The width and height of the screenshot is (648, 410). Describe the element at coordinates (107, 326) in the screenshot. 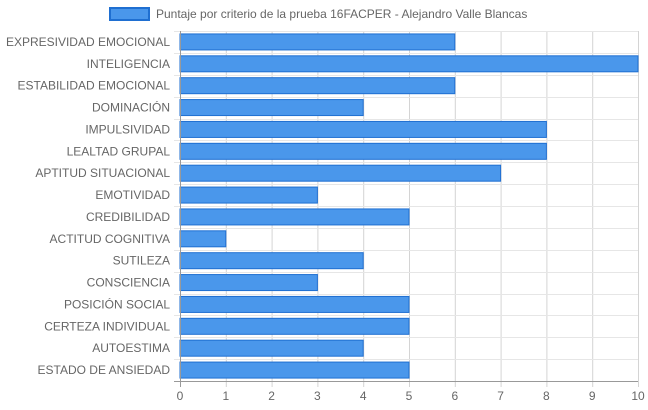

I see `category-label: CERTEZA INDIVIDUAL` at that location.